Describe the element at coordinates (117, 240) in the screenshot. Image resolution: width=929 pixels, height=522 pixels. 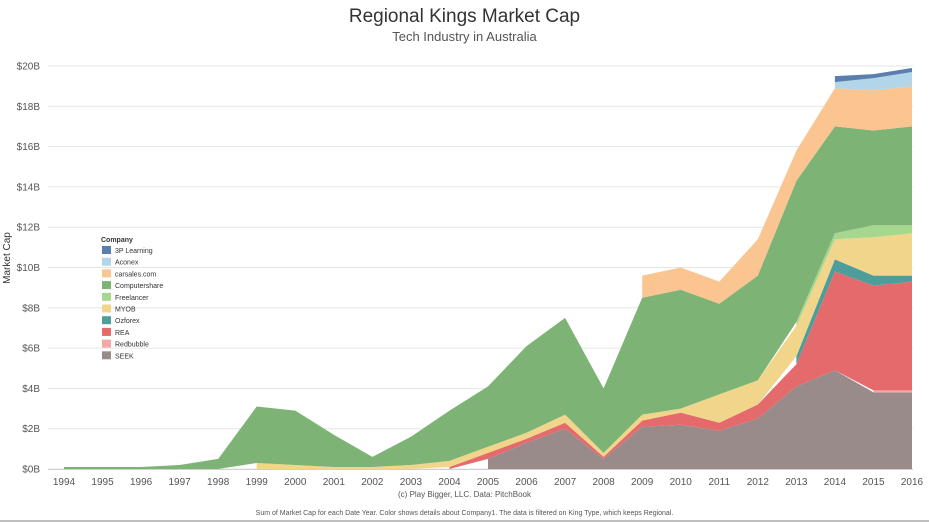
I see `legend-title: Company` at that location.